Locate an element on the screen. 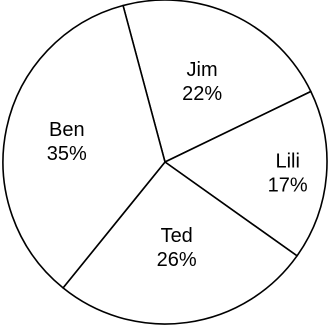 The image size is (330, 326). slice-label-jim: Jim is located at coordinates (202, 70).